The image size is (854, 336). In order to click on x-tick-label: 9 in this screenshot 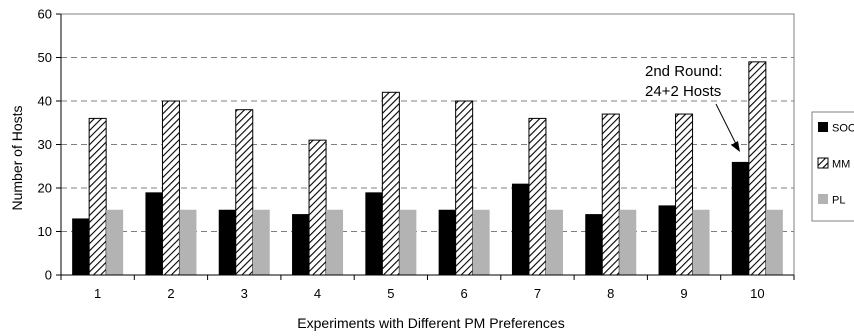, I will do `click(683, 293)`.